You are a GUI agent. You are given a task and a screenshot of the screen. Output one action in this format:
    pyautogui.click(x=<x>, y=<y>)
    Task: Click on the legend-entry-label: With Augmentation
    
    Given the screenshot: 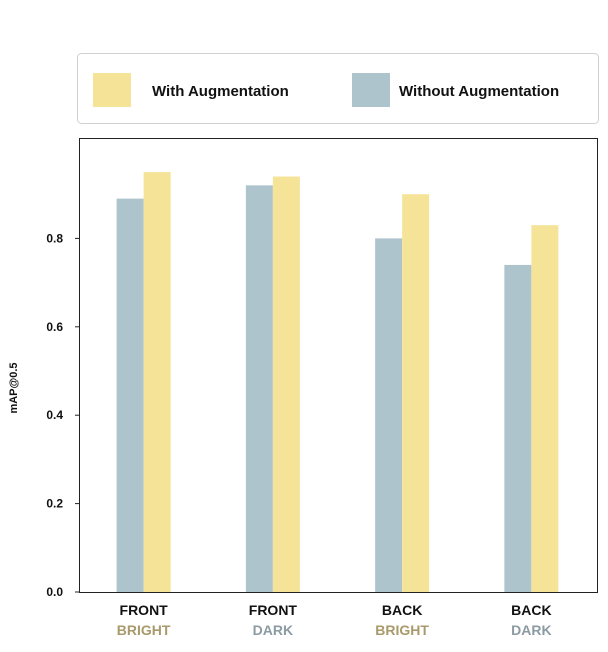 What is the action you would take?
    pyautogui.click(x=220, y=91)
    